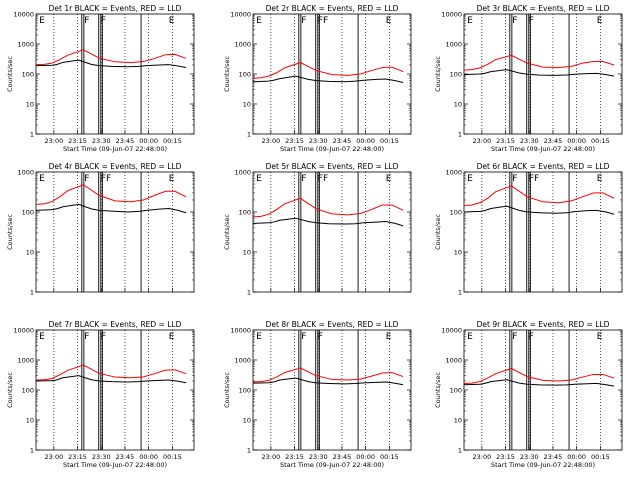 This screenshot has width=640, height=480. I want to click on panel-title: Det 2r BLACK = Events, RED = LLD, so click(332, 8).